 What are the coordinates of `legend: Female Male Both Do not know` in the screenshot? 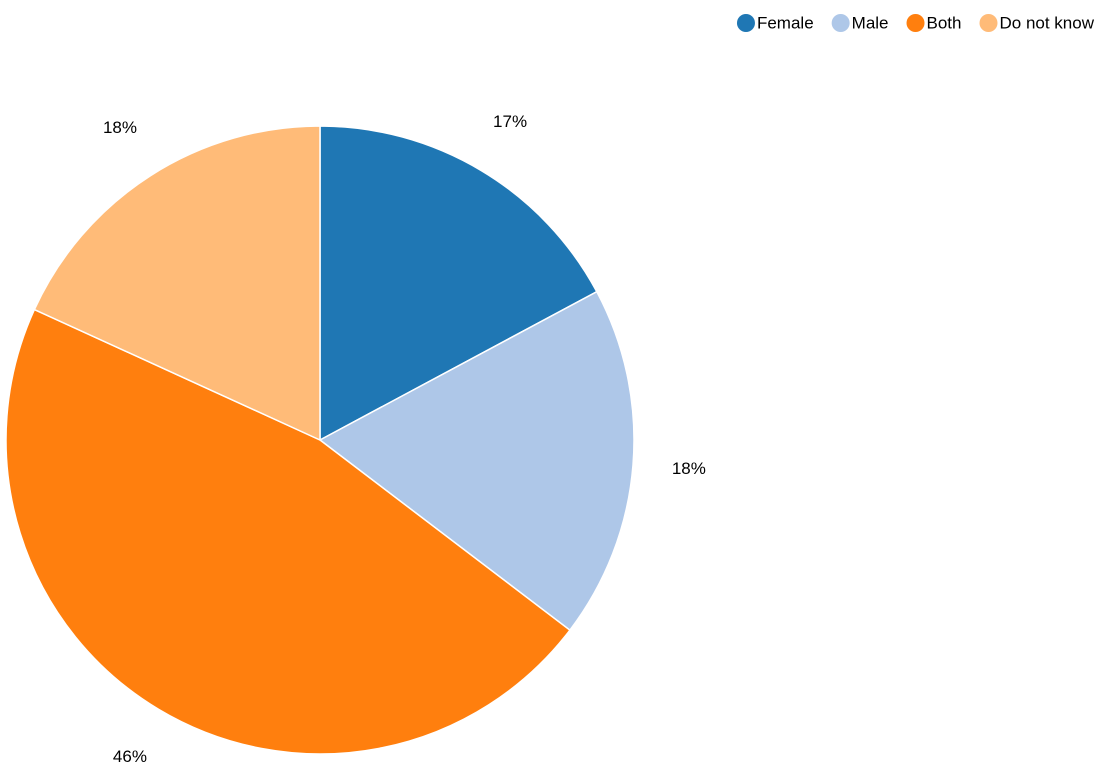 It's located at (915, 22).